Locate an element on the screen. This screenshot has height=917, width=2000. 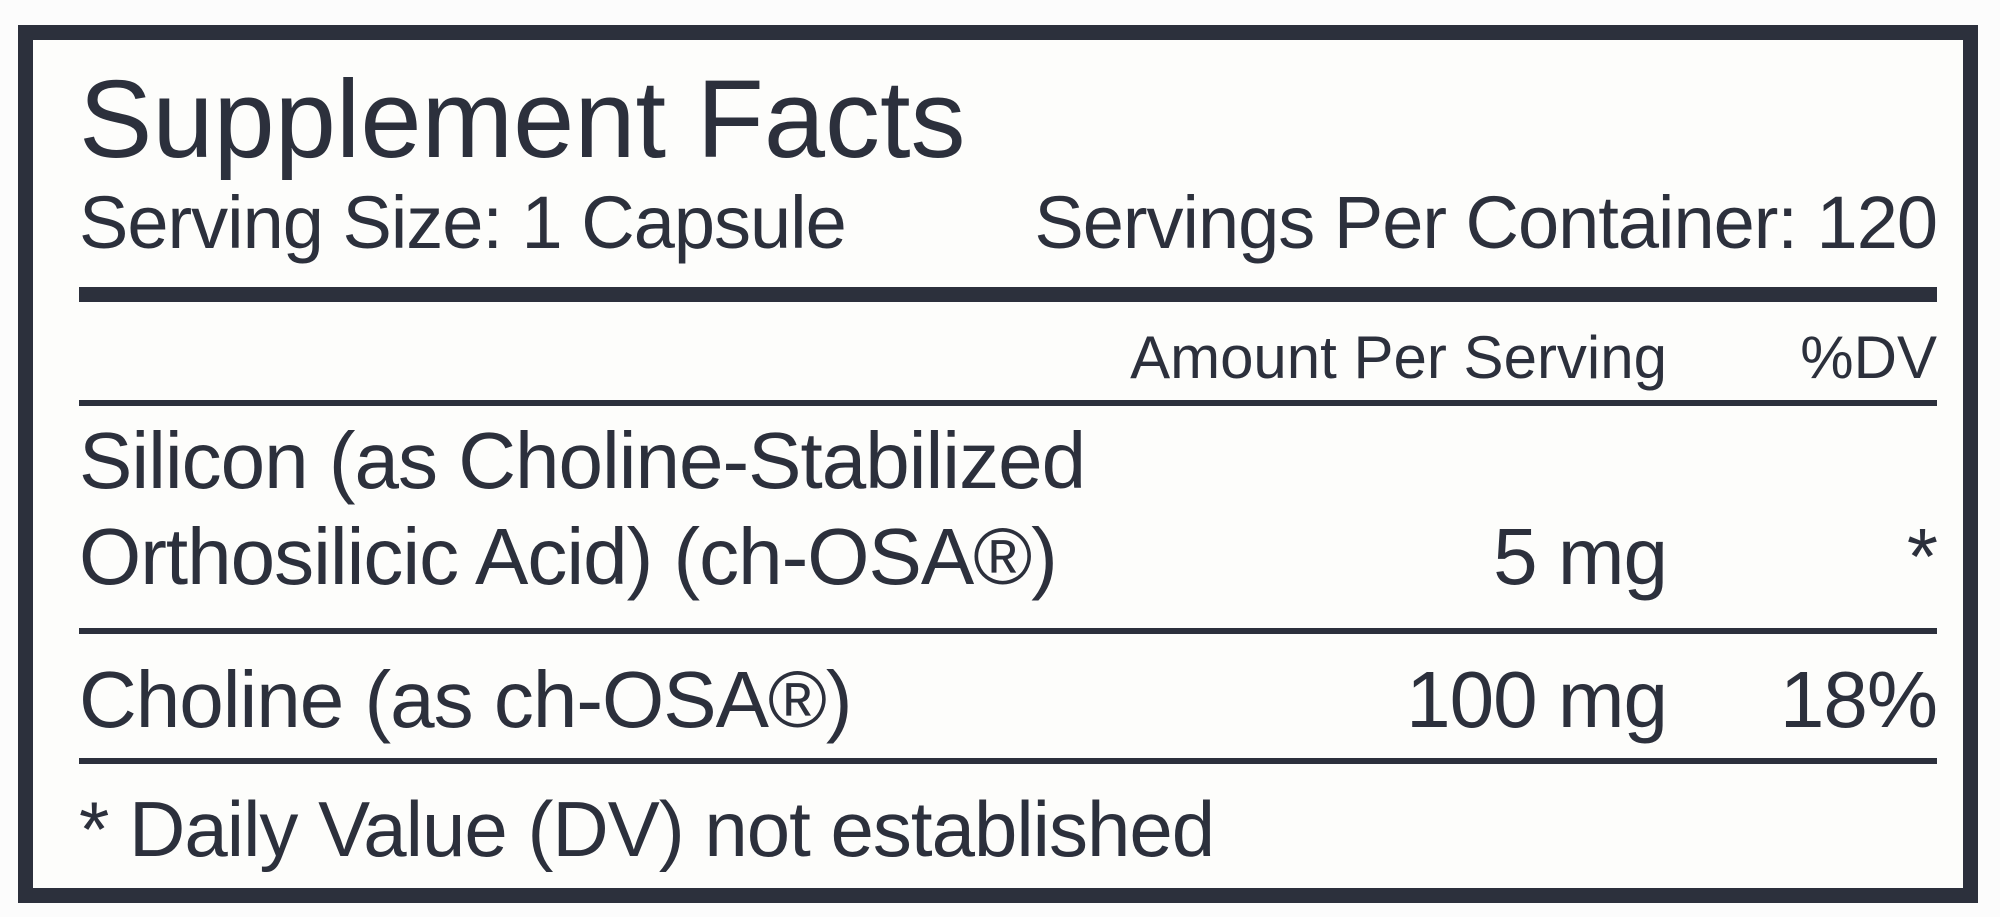
percent-dv-header: %DV is located at coordinates (1868, 357).